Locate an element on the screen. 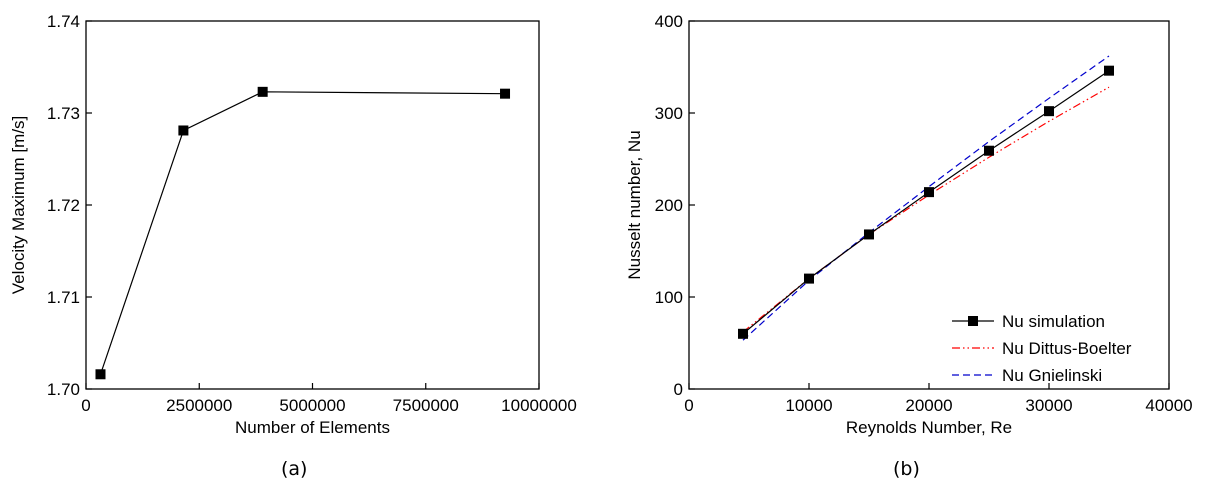  chart-b-y-tick-label: 0 is located at coordinates (678, 389).